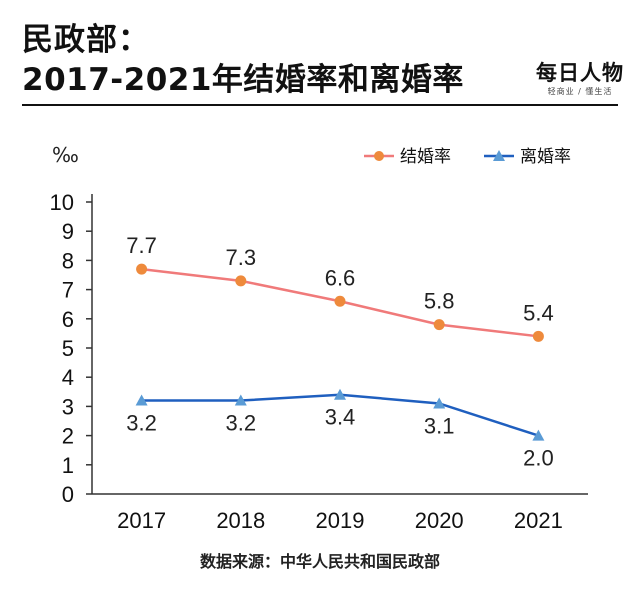  What do you see at coordinates (141, 245) in the screenshot?
I see `data-label: 7.7` at bounding box center [141, 245].